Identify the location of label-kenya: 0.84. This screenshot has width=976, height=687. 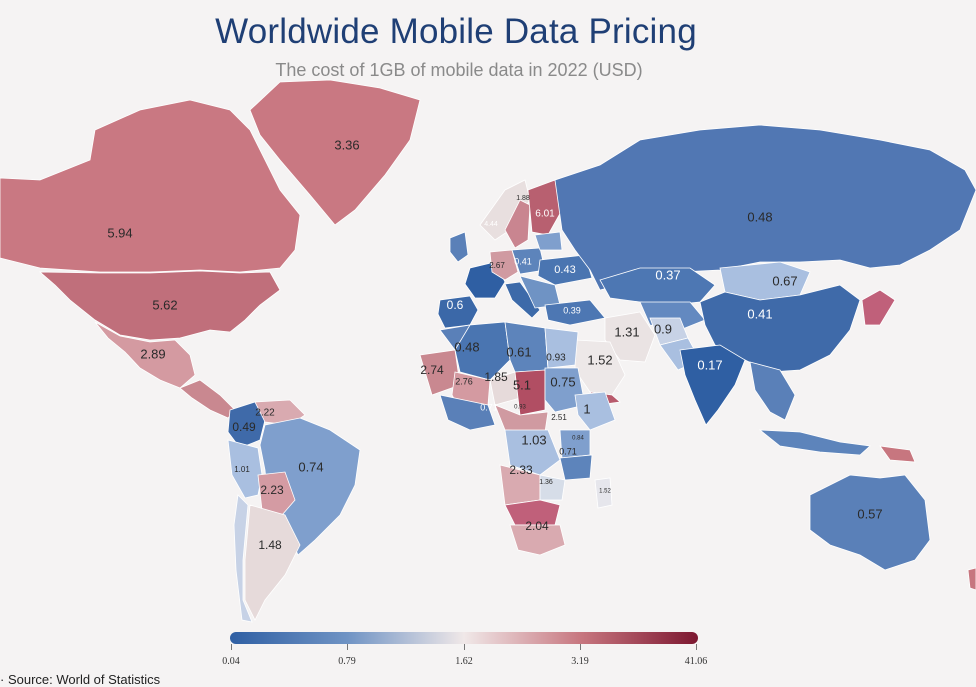
(578, 439).